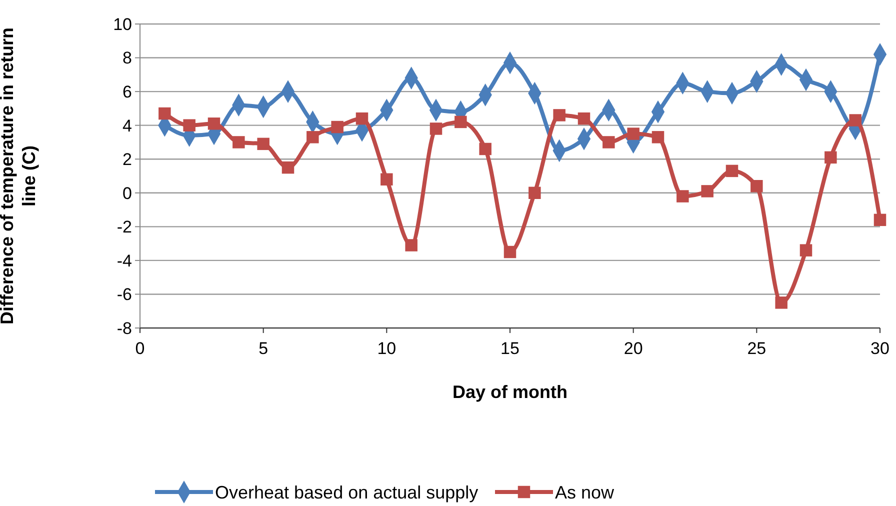  Describe the element at coordinates (124, 260) in the screenshot. I see `y-tick-label: -4` at that location.